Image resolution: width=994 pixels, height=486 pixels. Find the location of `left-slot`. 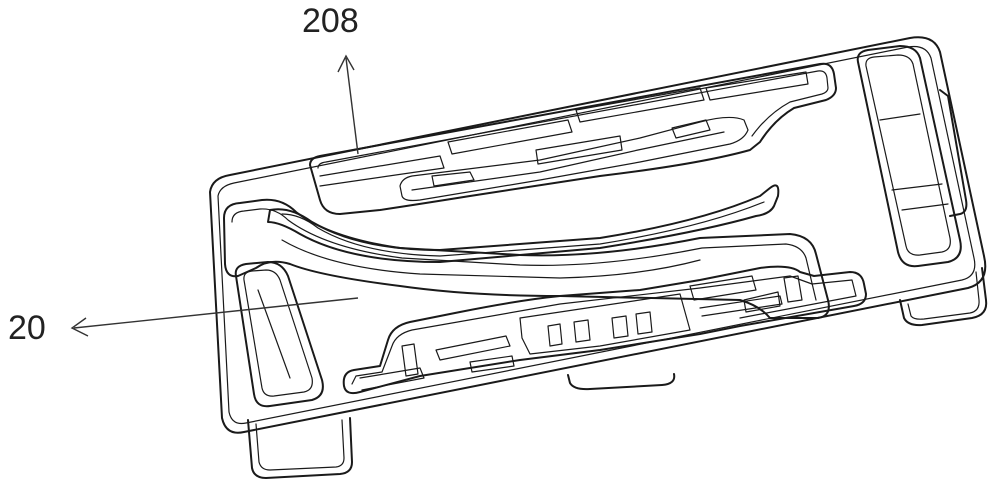

left-slot is located at coordinates (279, 334).